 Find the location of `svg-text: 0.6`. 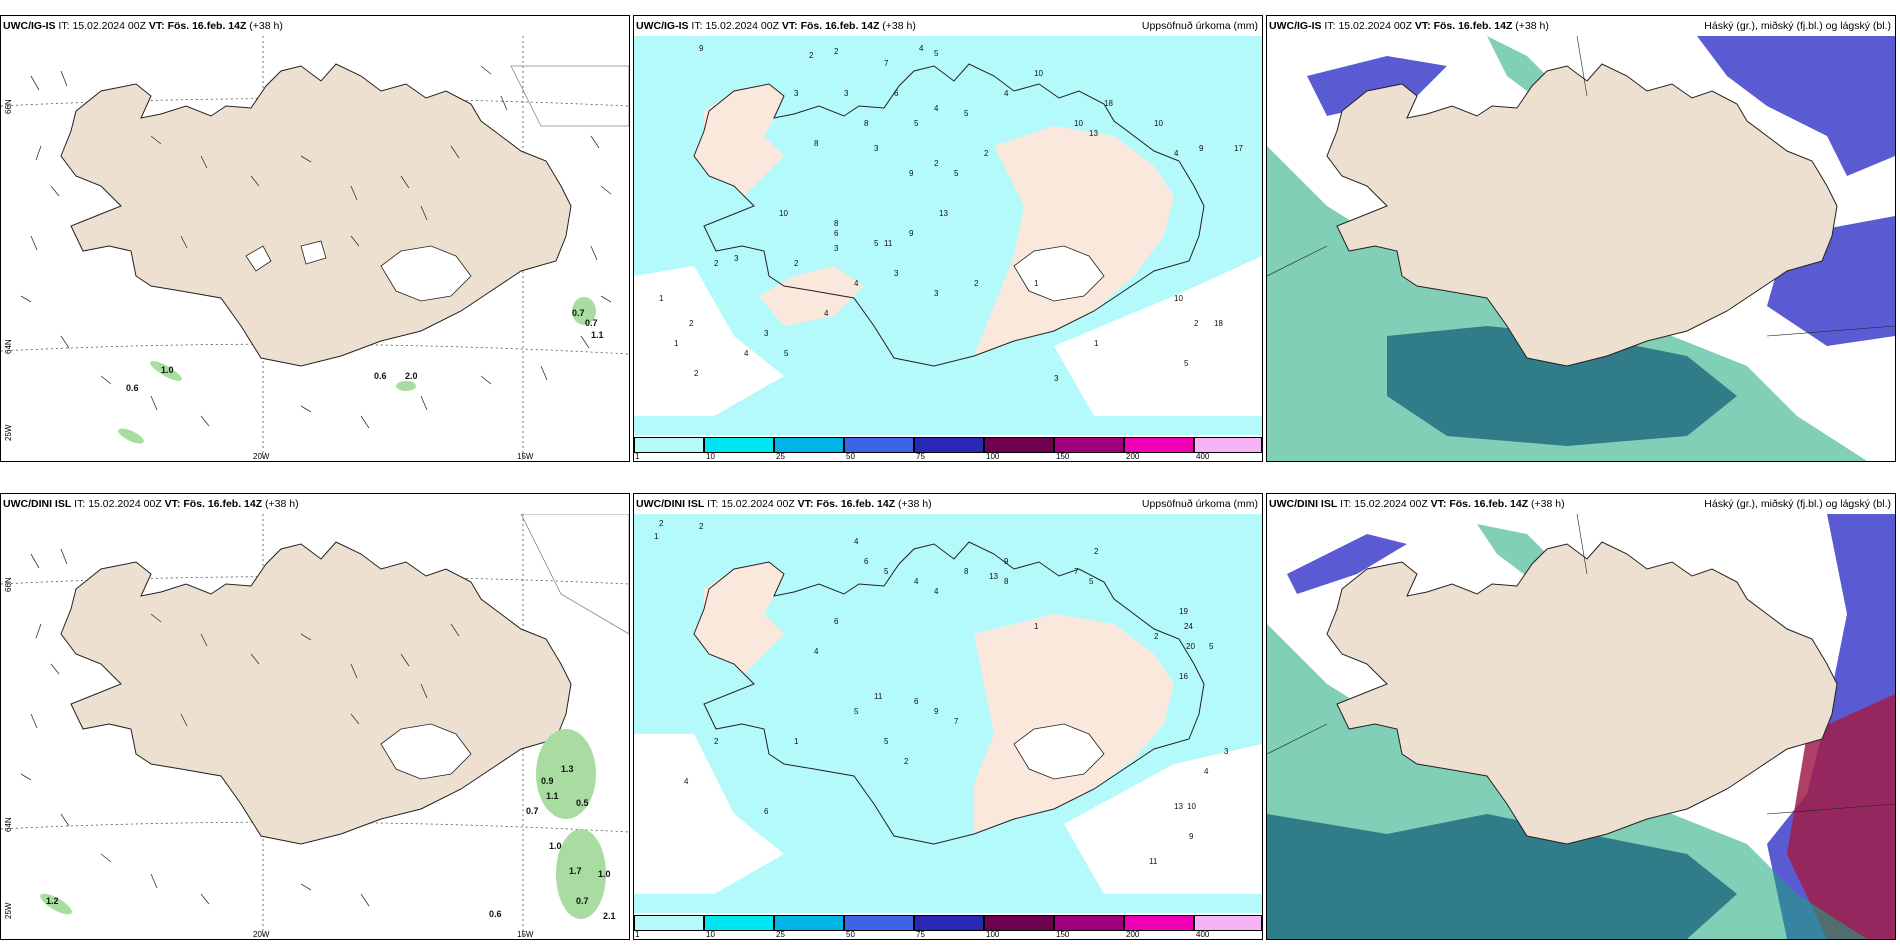

svg-text: 0.6 is located at coordinates (495, 914).